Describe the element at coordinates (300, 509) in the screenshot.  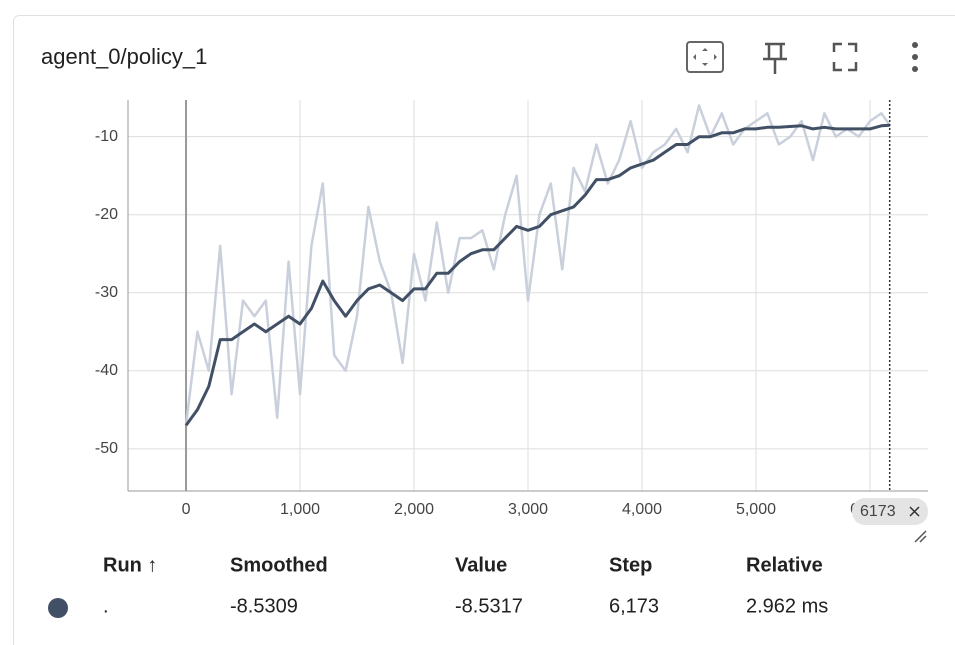
I see `x-tick-label: 1,000` at that location.